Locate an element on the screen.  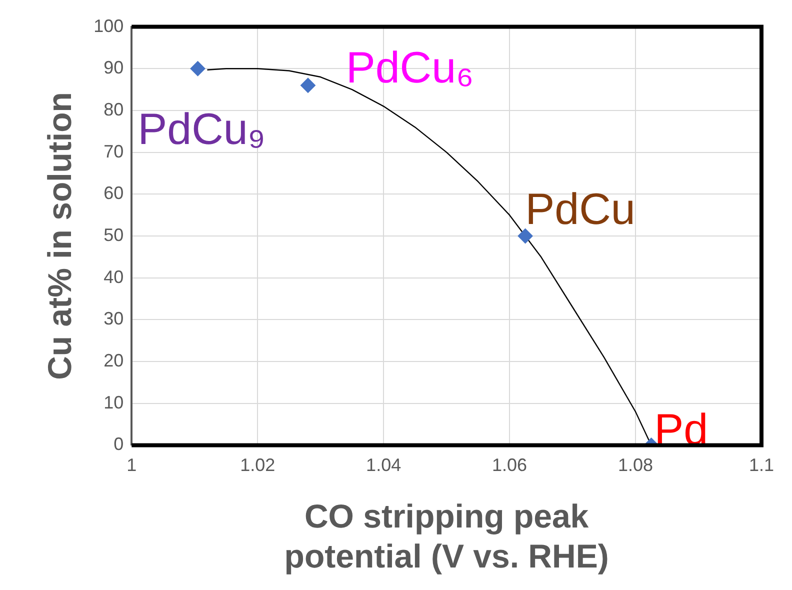
annotation: PdCu₆ is located at coordinates (410, 68).